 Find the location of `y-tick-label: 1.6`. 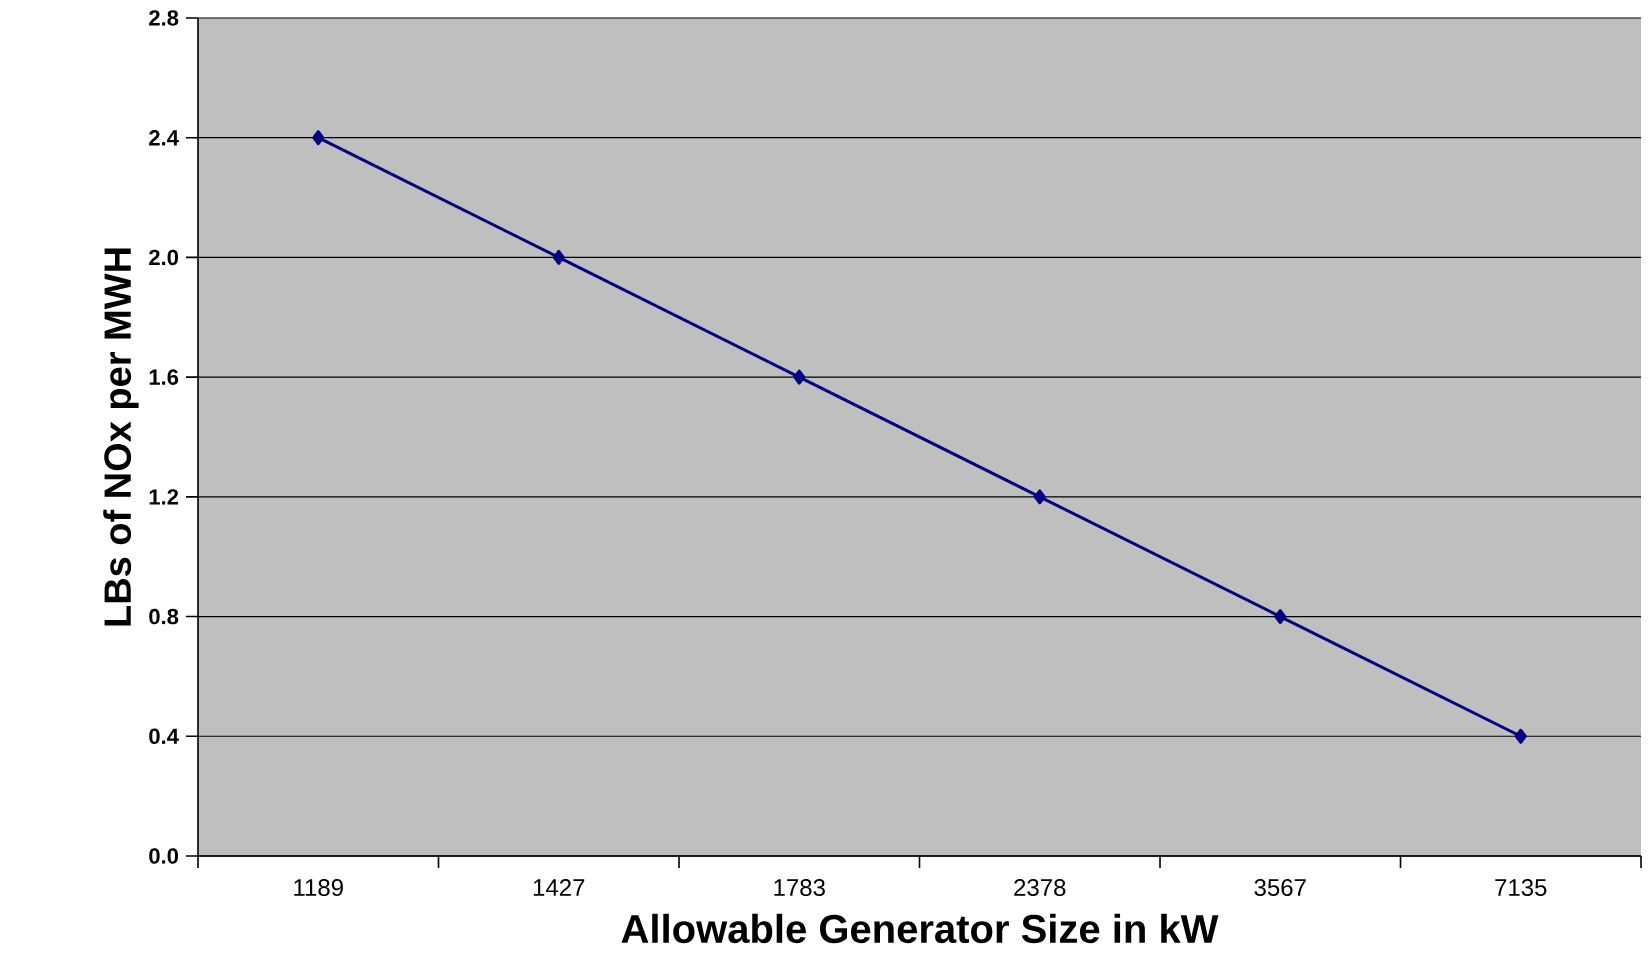

y-tick-label: 1.6 is located at coordinates (164, 377).